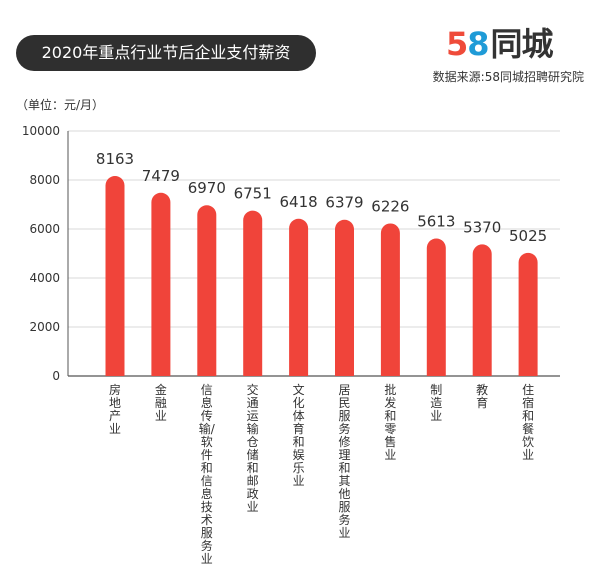 The height and width of the screenshot is (566, 600). What do you see at coordinates (522, 44) in the screenshot?
I see `logo-text: 同城` at bounding box center [522, 44].